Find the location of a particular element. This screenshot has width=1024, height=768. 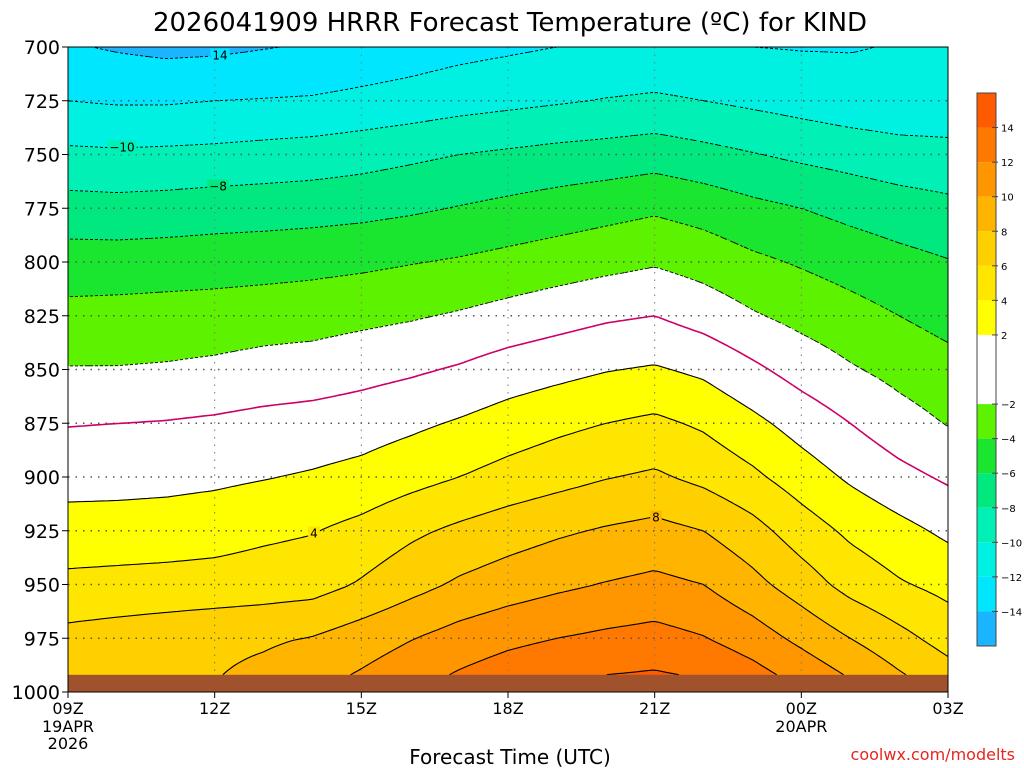

contour-label: −10 is located at coordinates (122, 147).